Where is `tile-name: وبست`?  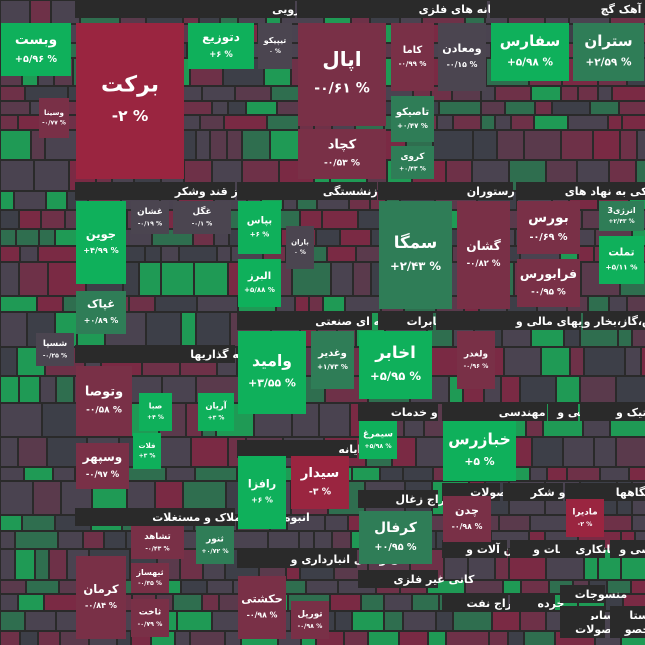
tile-name: وبست is located at coordinates (36, 40).